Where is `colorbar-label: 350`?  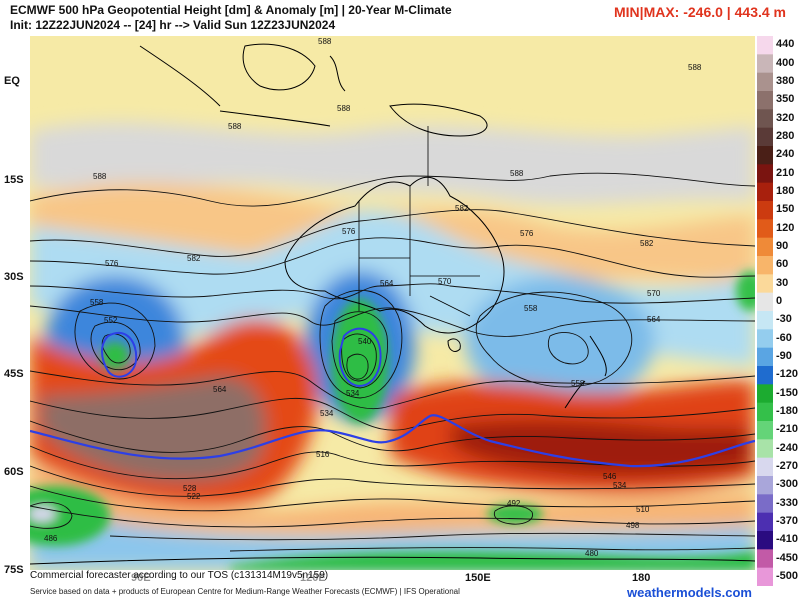
colorbar-label: 350 is located at coordinates (785, 99).